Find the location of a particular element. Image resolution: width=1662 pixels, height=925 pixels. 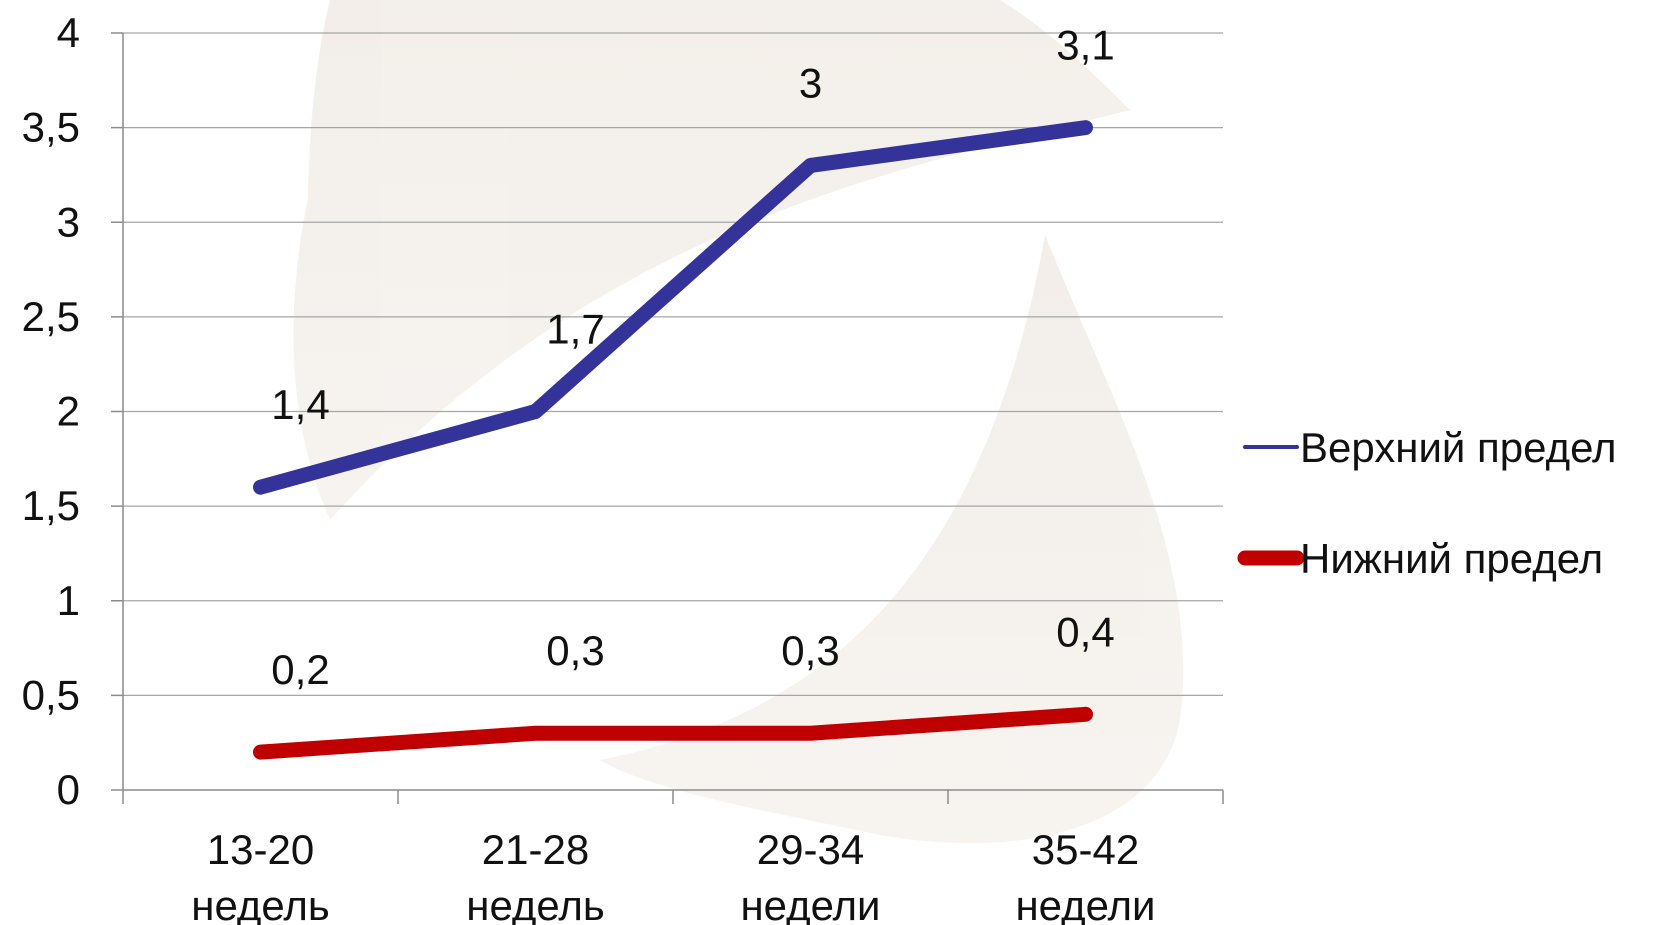

y-tick-label: 4 is located at coordinates (68, 32).